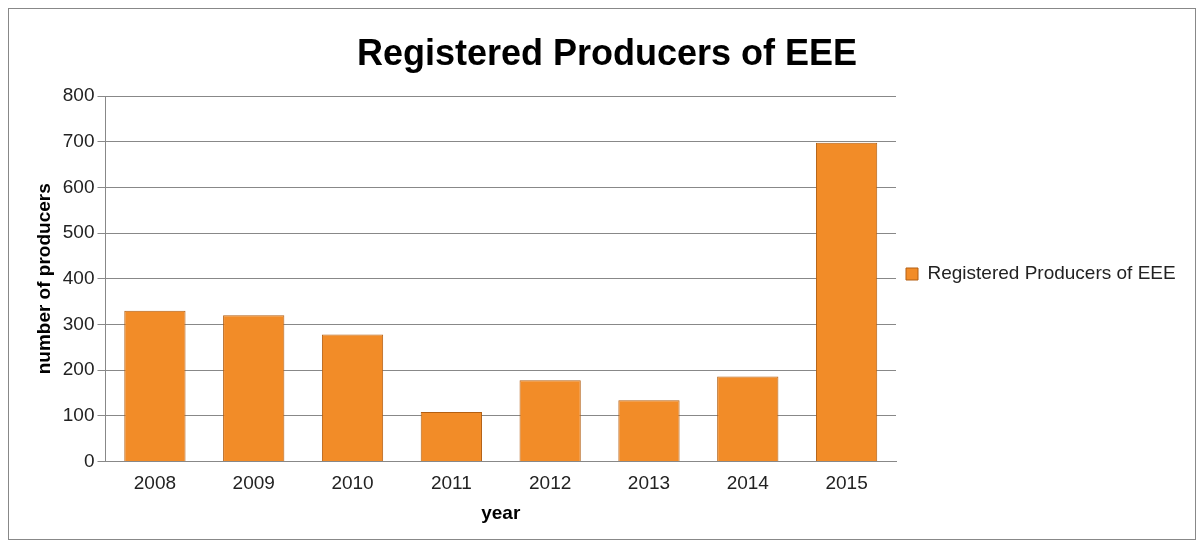 The width and height of the screenshot is (1198, 543). Describe the element at coordinates (1051, 273) in the screenshot. I see `legend-label: Registered Producers of EEE` at that location.